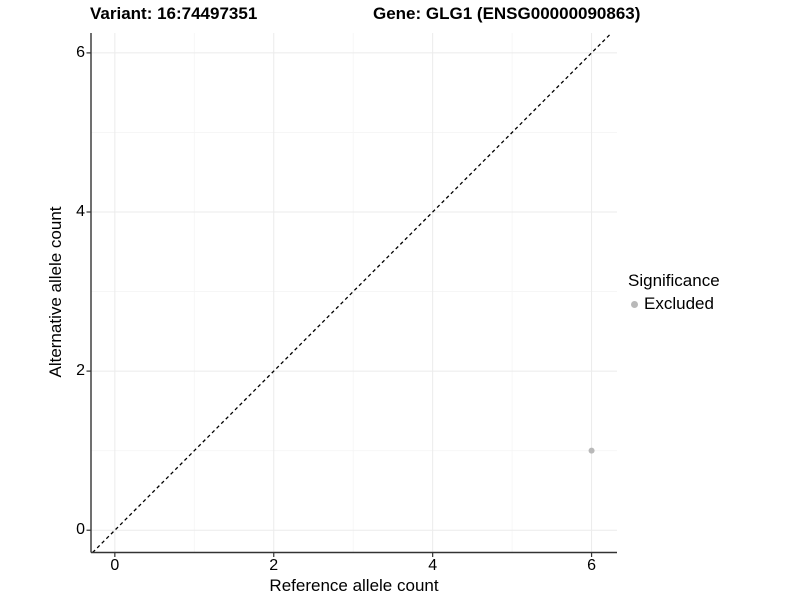 This screenshot has width=800, height=600. What do you see at coordinates (274, 565) in the screenshot?
I see `x-tick-label: 2` at bounding box center [274, 565].